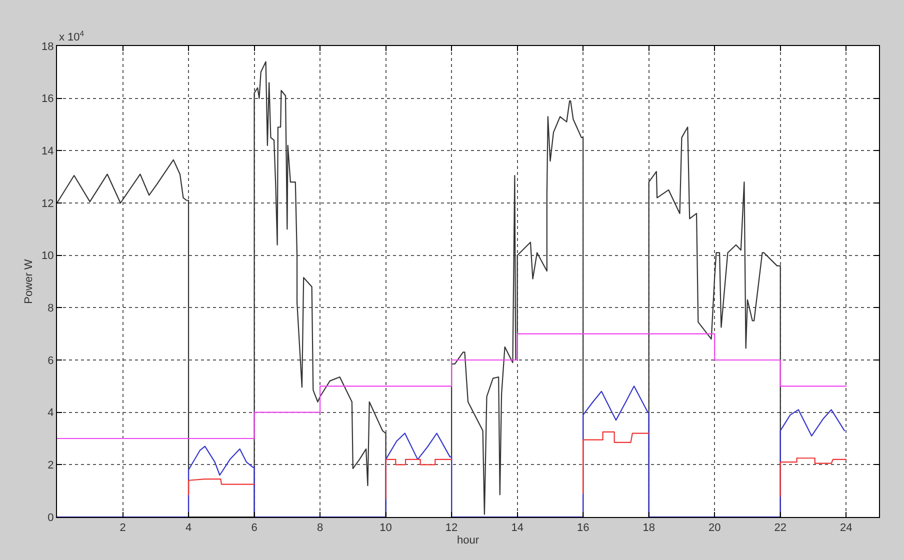  I want to click on x-tick-label: 22, so click(780, 528).